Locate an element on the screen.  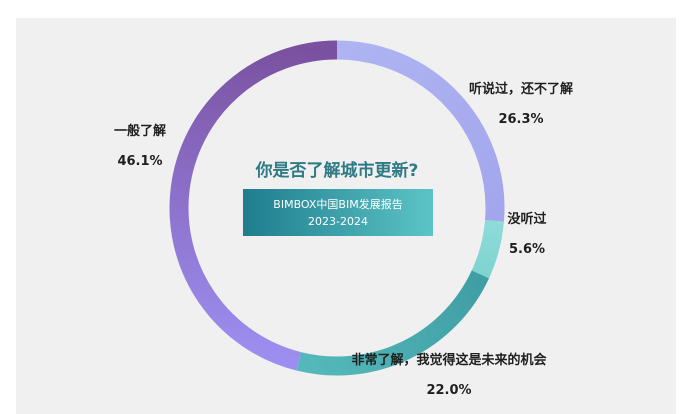
slice-value-0: 26.3% is located at coordinates (520, 119).